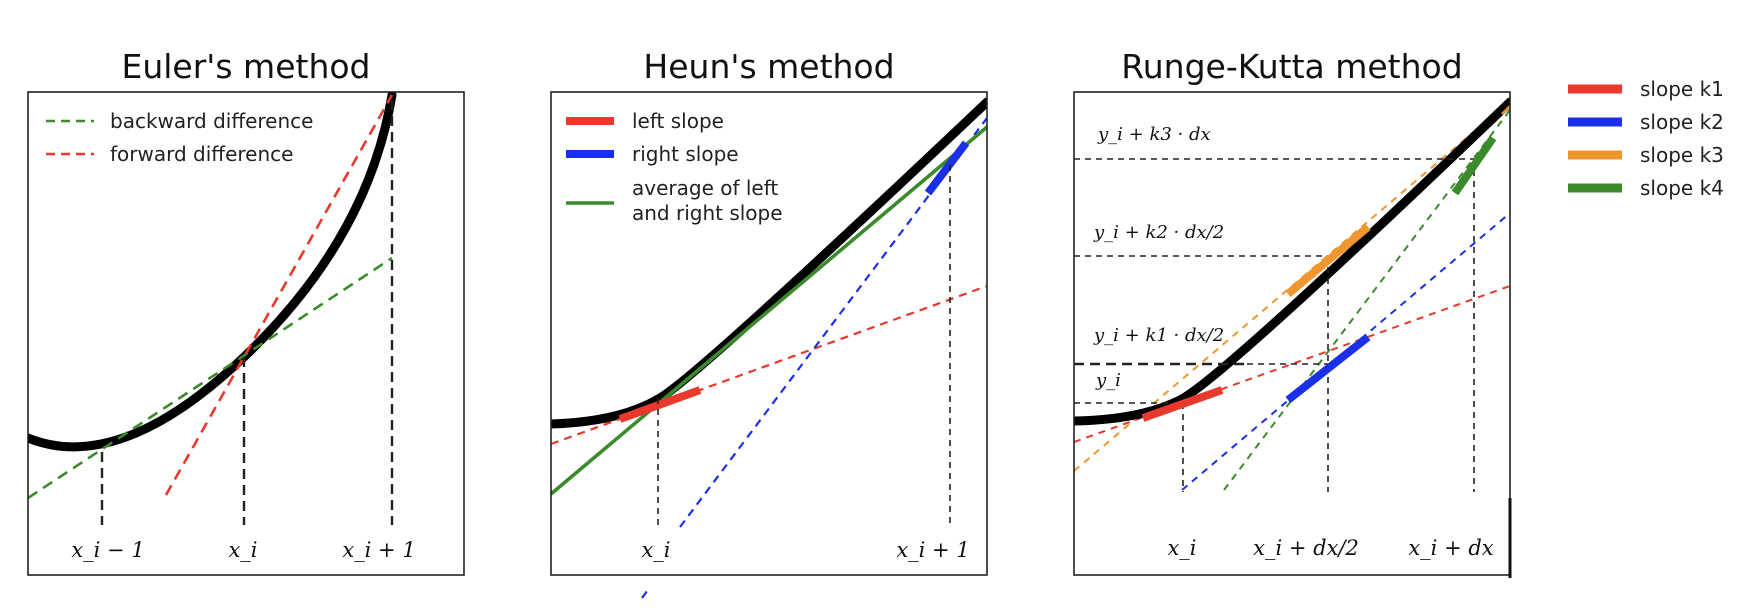 This screenshot has height=612, width=1750. I want to click on rk-yellow-corner-tick, so click(1506, 110).